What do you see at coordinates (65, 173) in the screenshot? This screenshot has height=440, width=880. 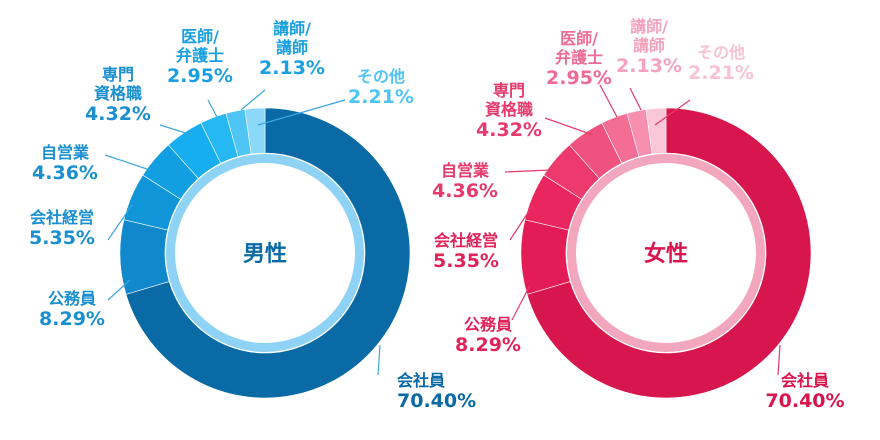 I see `male-label-value-jieigyo: 4.36%` at bounding box center [65, 173].